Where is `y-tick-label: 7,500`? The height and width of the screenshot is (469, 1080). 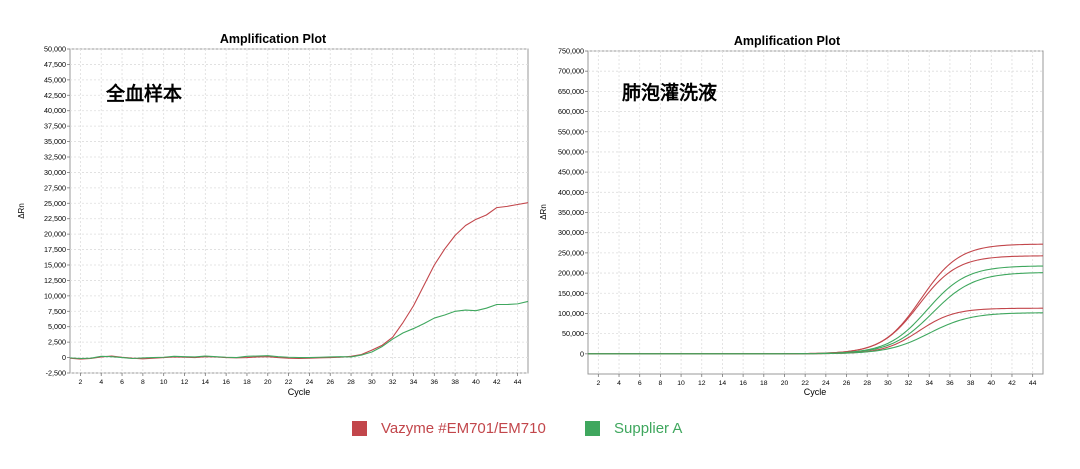
y-tick-label: 7,500 is located at coordinates (57, 311).